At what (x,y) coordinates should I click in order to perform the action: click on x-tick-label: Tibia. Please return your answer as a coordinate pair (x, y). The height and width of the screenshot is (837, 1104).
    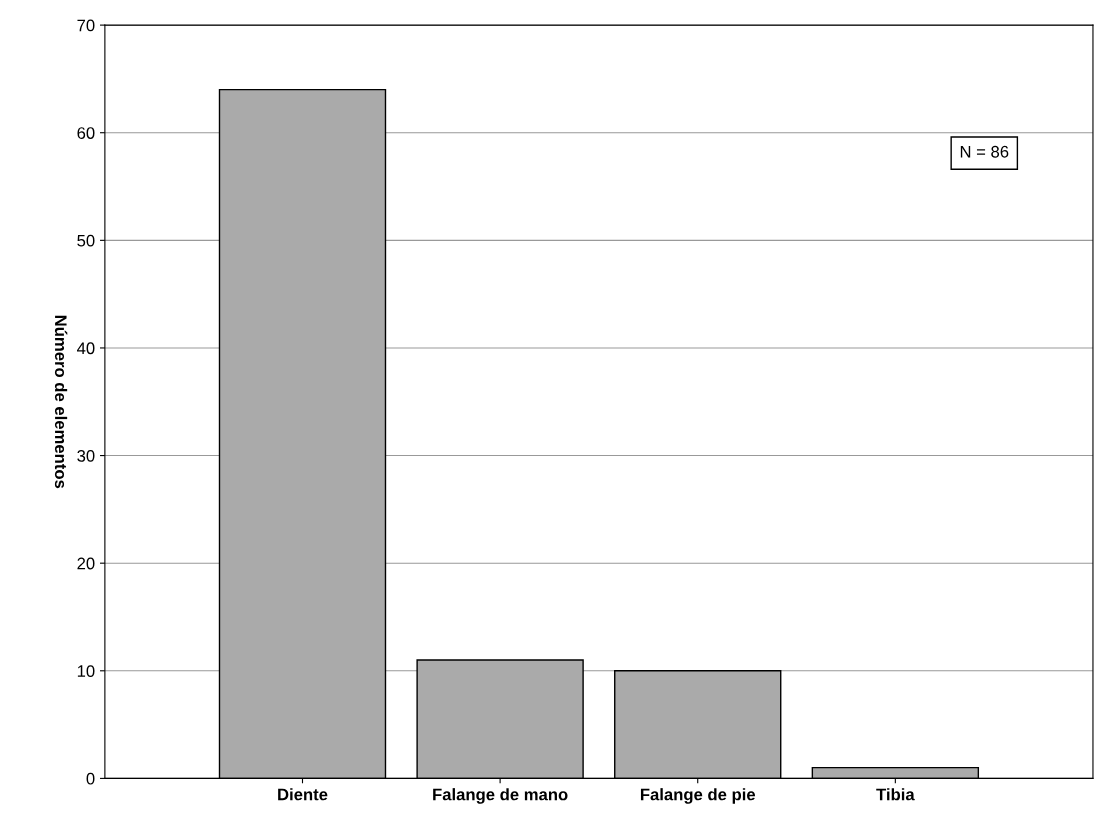
    Looking at the image, I should click on (895, 794).